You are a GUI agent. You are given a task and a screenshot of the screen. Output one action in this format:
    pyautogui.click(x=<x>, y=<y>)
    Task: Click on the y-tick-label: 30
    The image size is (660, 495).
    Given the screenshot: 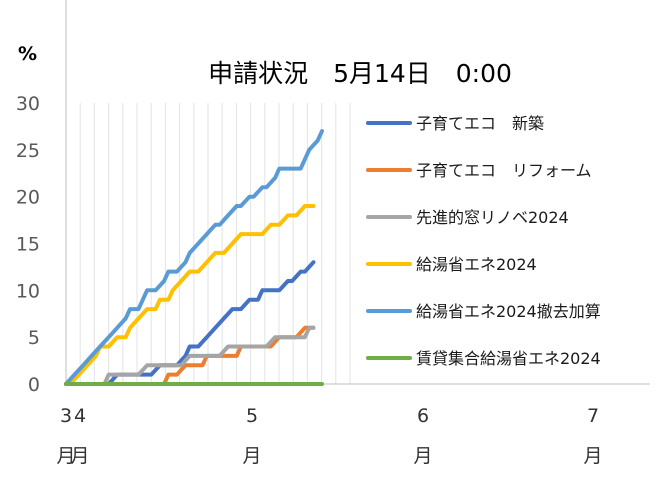 What is the action you would take?
    pyautogui.click(x=28, y=104)
    